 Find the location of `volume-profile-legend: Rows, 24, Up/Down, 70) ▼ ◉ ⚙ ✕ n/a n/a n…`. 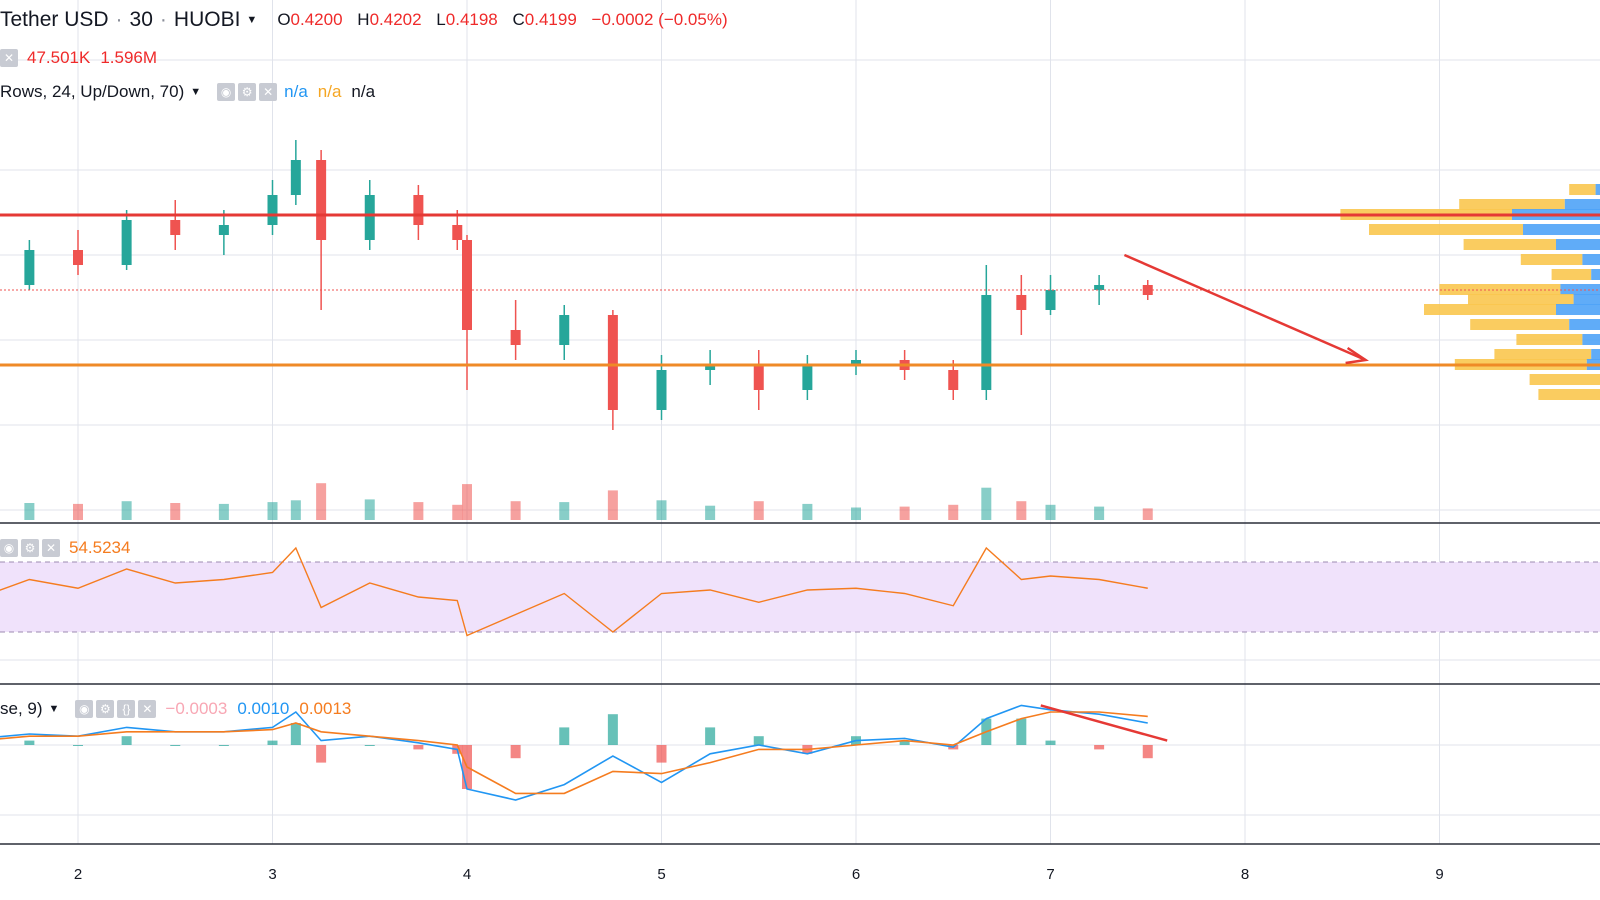

volume-profile-legend: Rows, 24, Up/Down, 70) ▼ ◉ ⚙ ✕ n/a n/a n… is located at coordinates (188, 91).